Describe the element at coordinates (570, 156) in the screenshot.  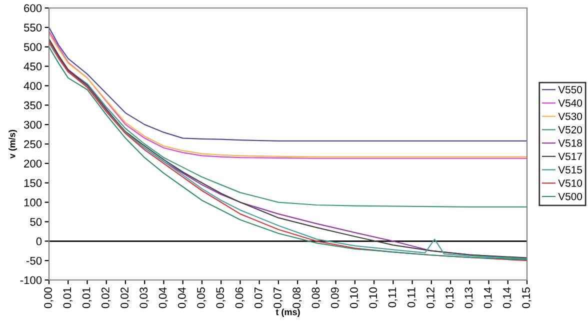
I see `legend-label: V517` at that location.